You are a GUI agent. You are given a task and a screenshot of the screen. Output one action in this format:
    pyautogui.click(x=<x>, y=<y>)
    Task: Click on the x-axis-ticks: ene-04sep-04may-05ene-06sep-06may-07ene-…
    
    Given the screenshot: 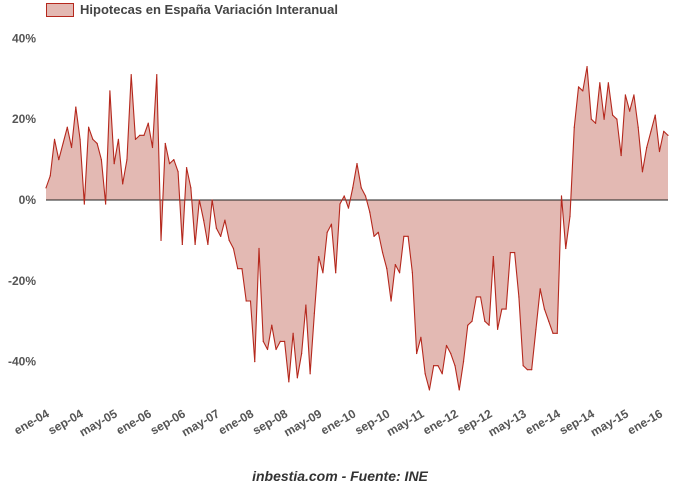 What is the action you would take?
    pyautogui.click(x=339, y=422)
    